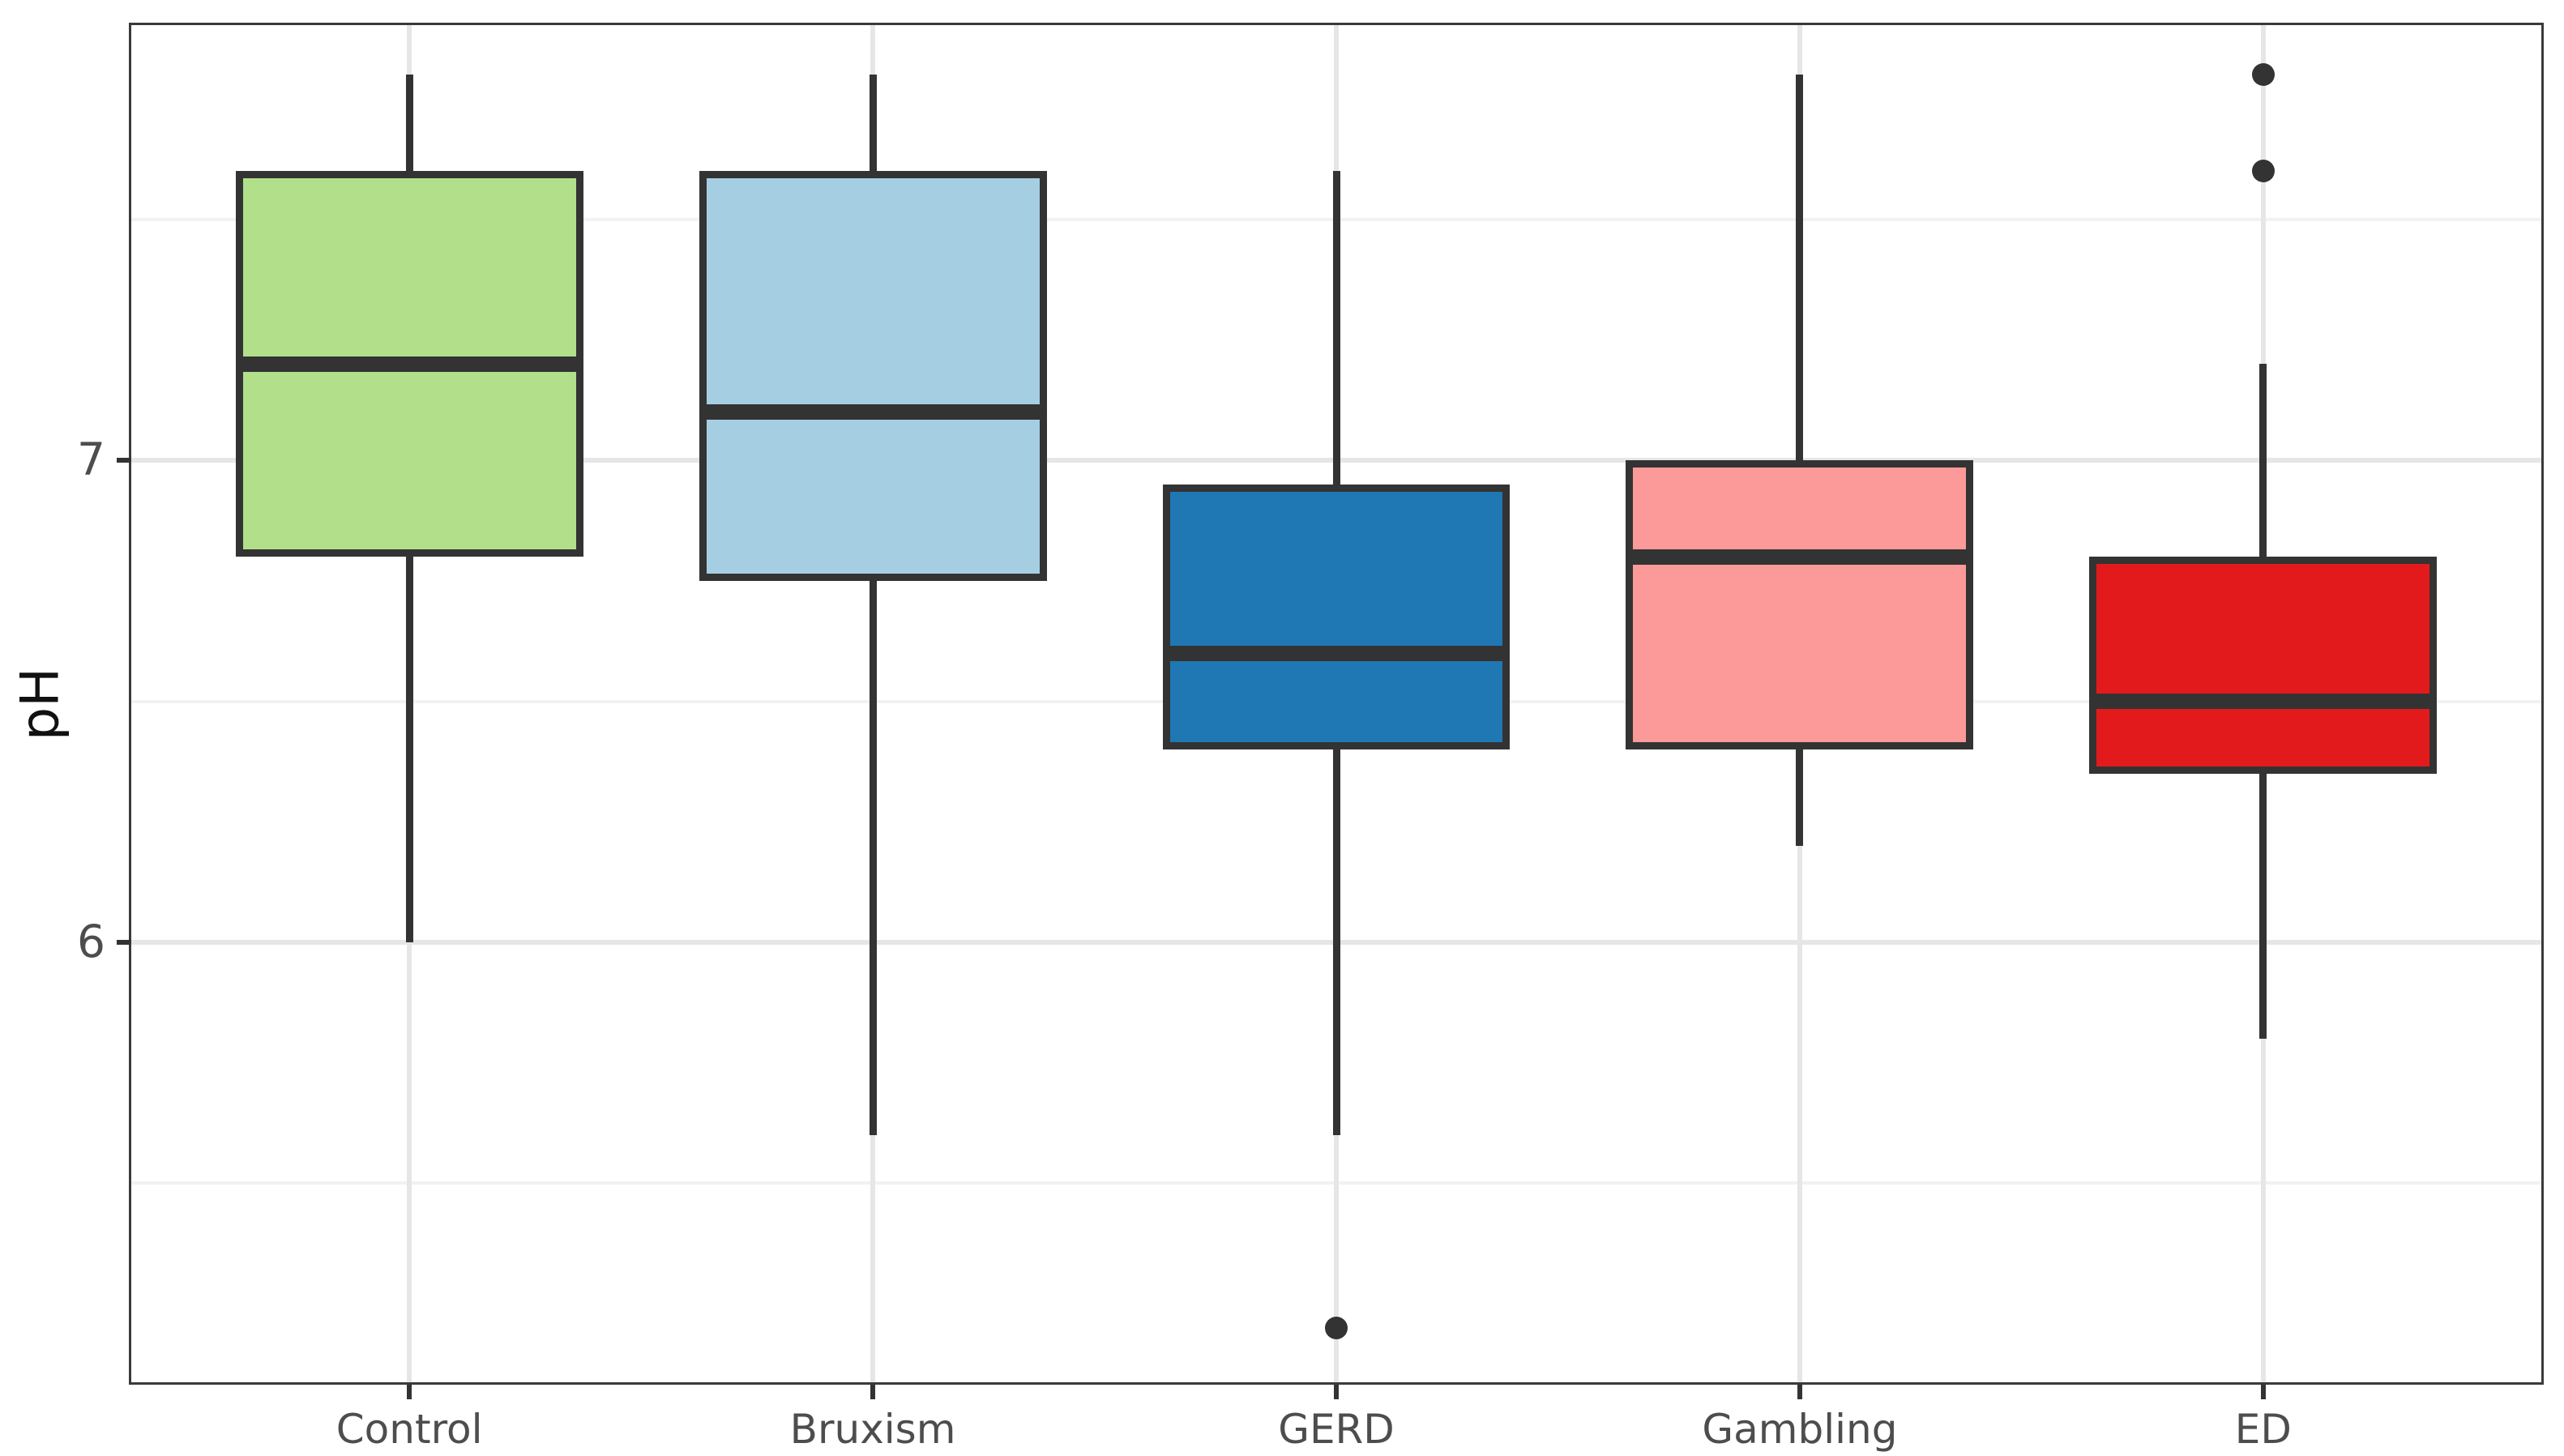 The width and height of the screenshot is (2564, 1456). Describe the element at coordinates (1800, 605) in the screenshot. I see `box-gambling` at that location.